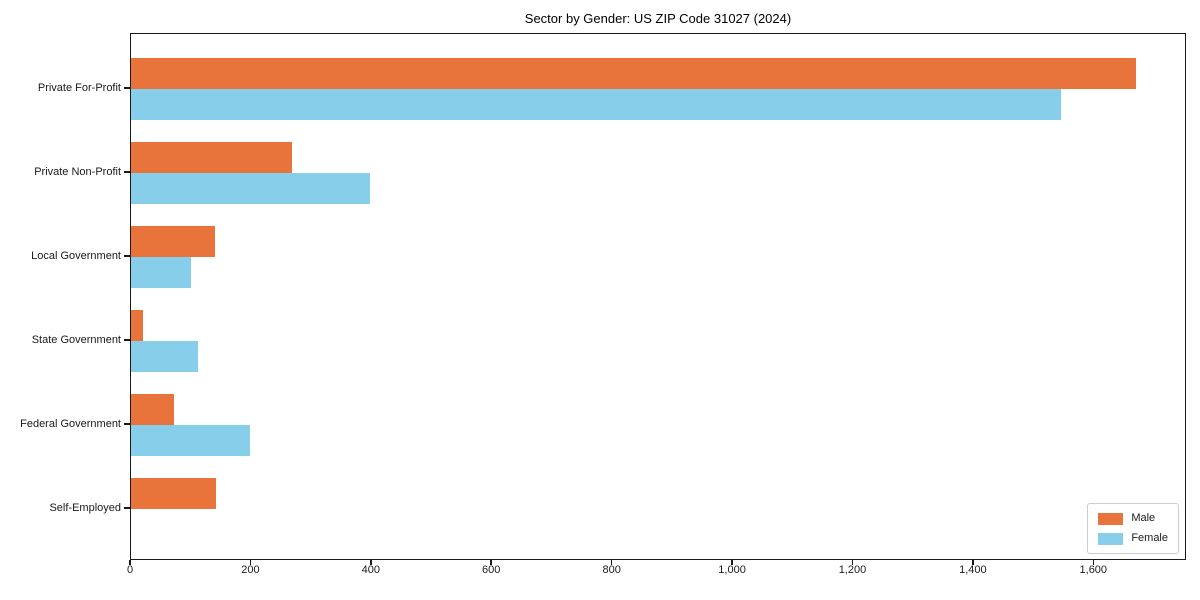 The image size is (1200, 600). I want to click on x-axis-label-1-400: 1,400, so click(973, 570).